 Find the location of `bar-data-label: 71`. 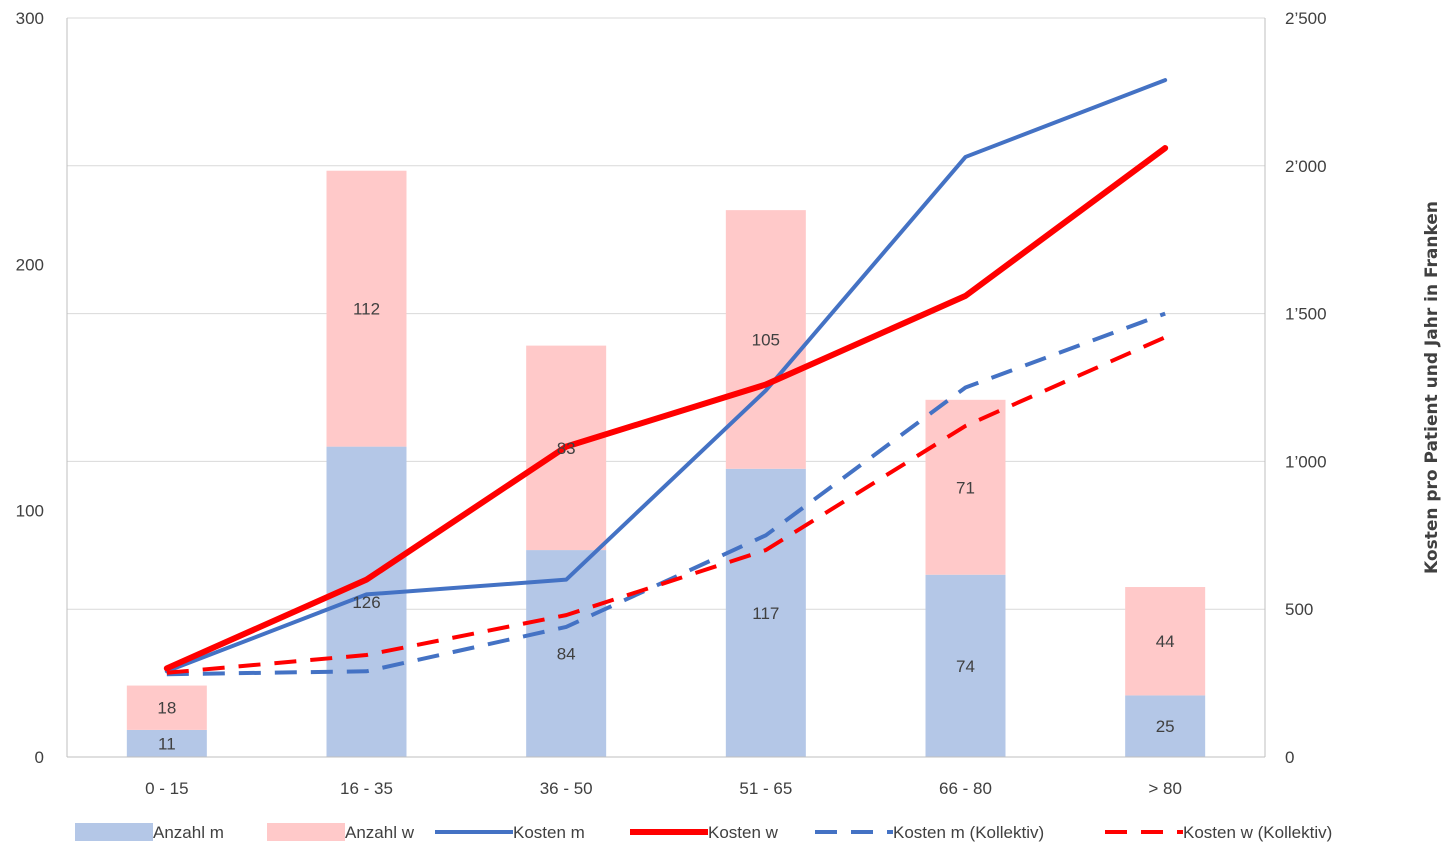

bar-data-label: 71 is located at coordinates (965, 487).